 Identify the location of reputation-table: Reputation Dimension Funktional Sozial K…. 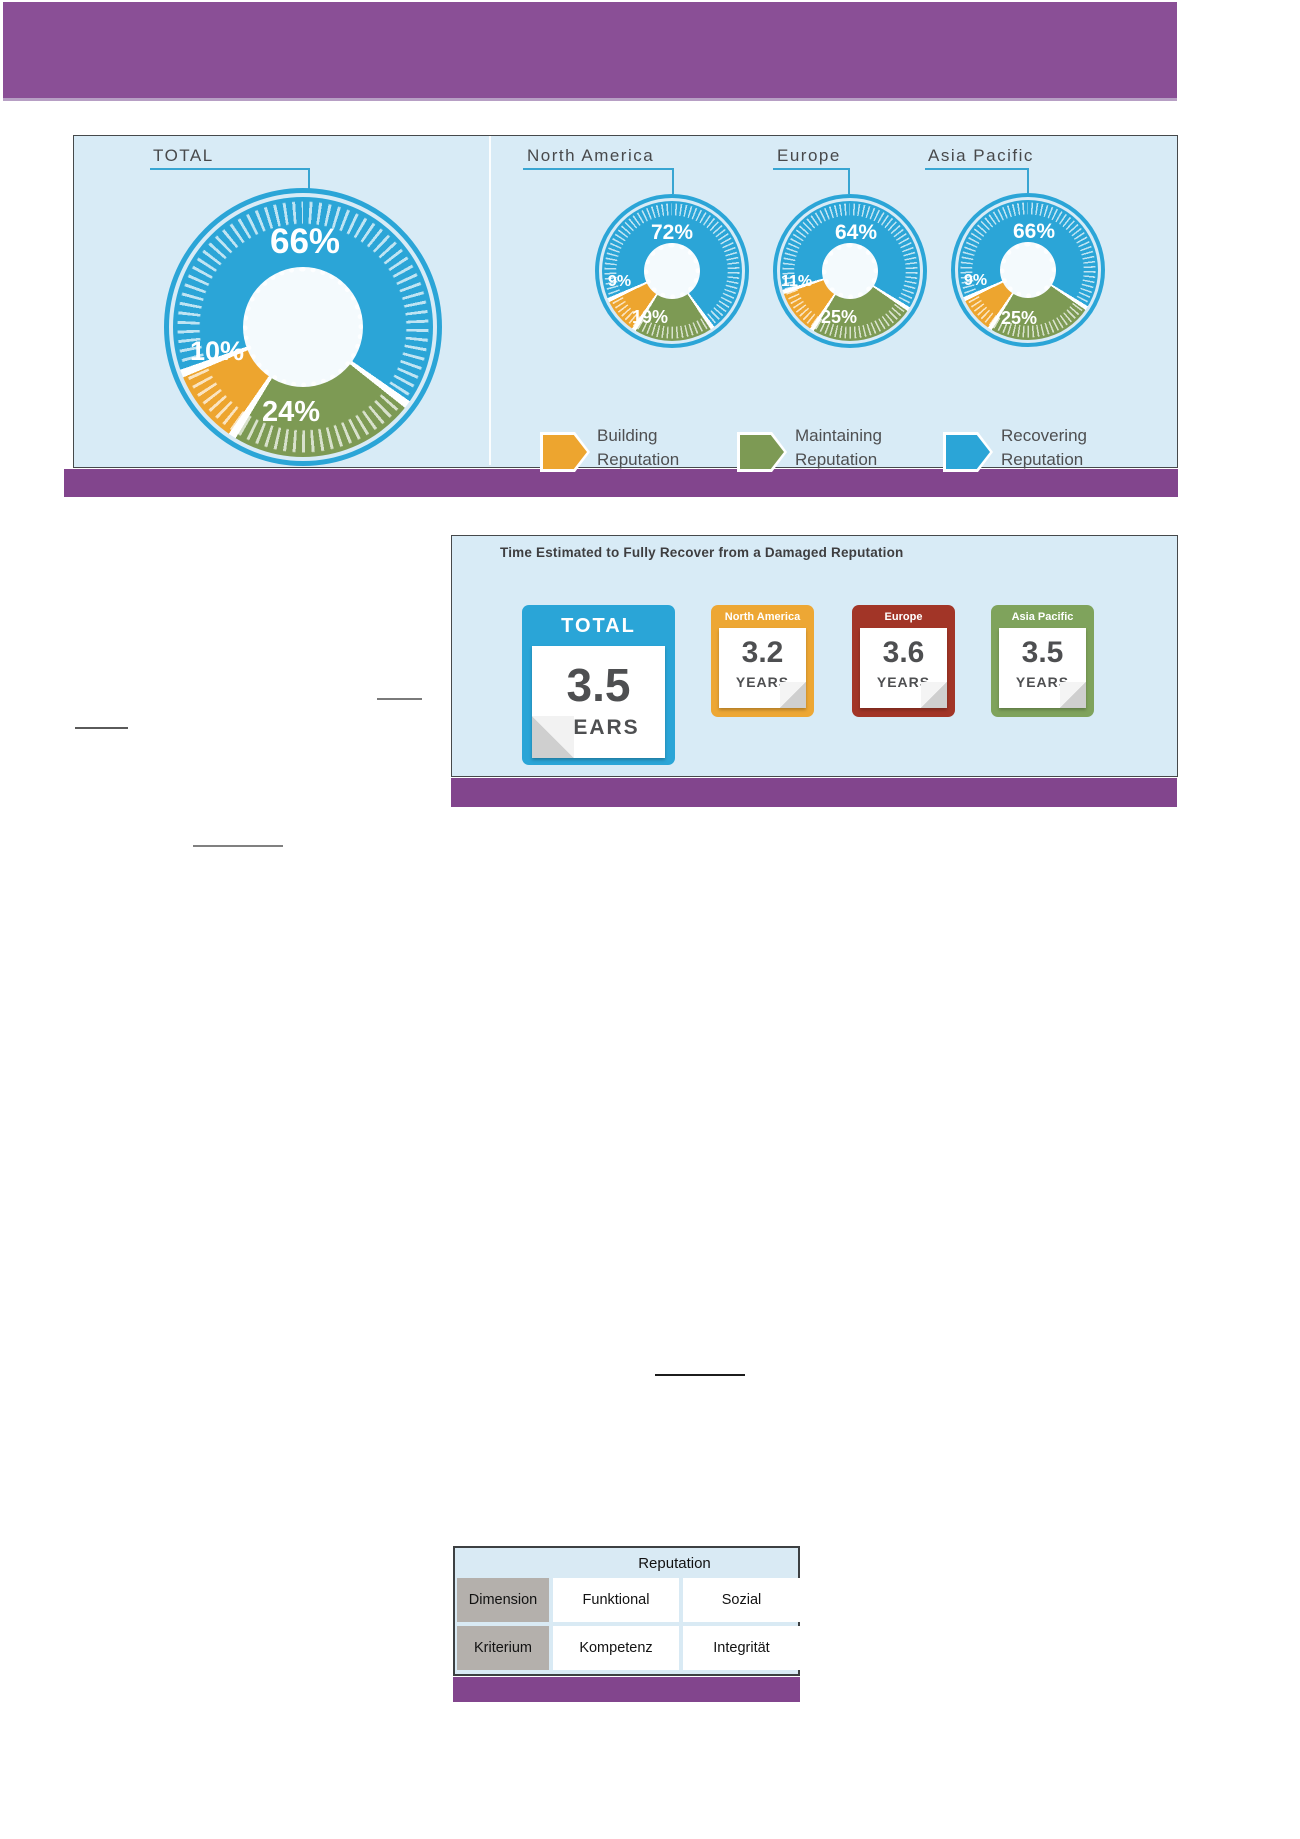
(626, 1611).